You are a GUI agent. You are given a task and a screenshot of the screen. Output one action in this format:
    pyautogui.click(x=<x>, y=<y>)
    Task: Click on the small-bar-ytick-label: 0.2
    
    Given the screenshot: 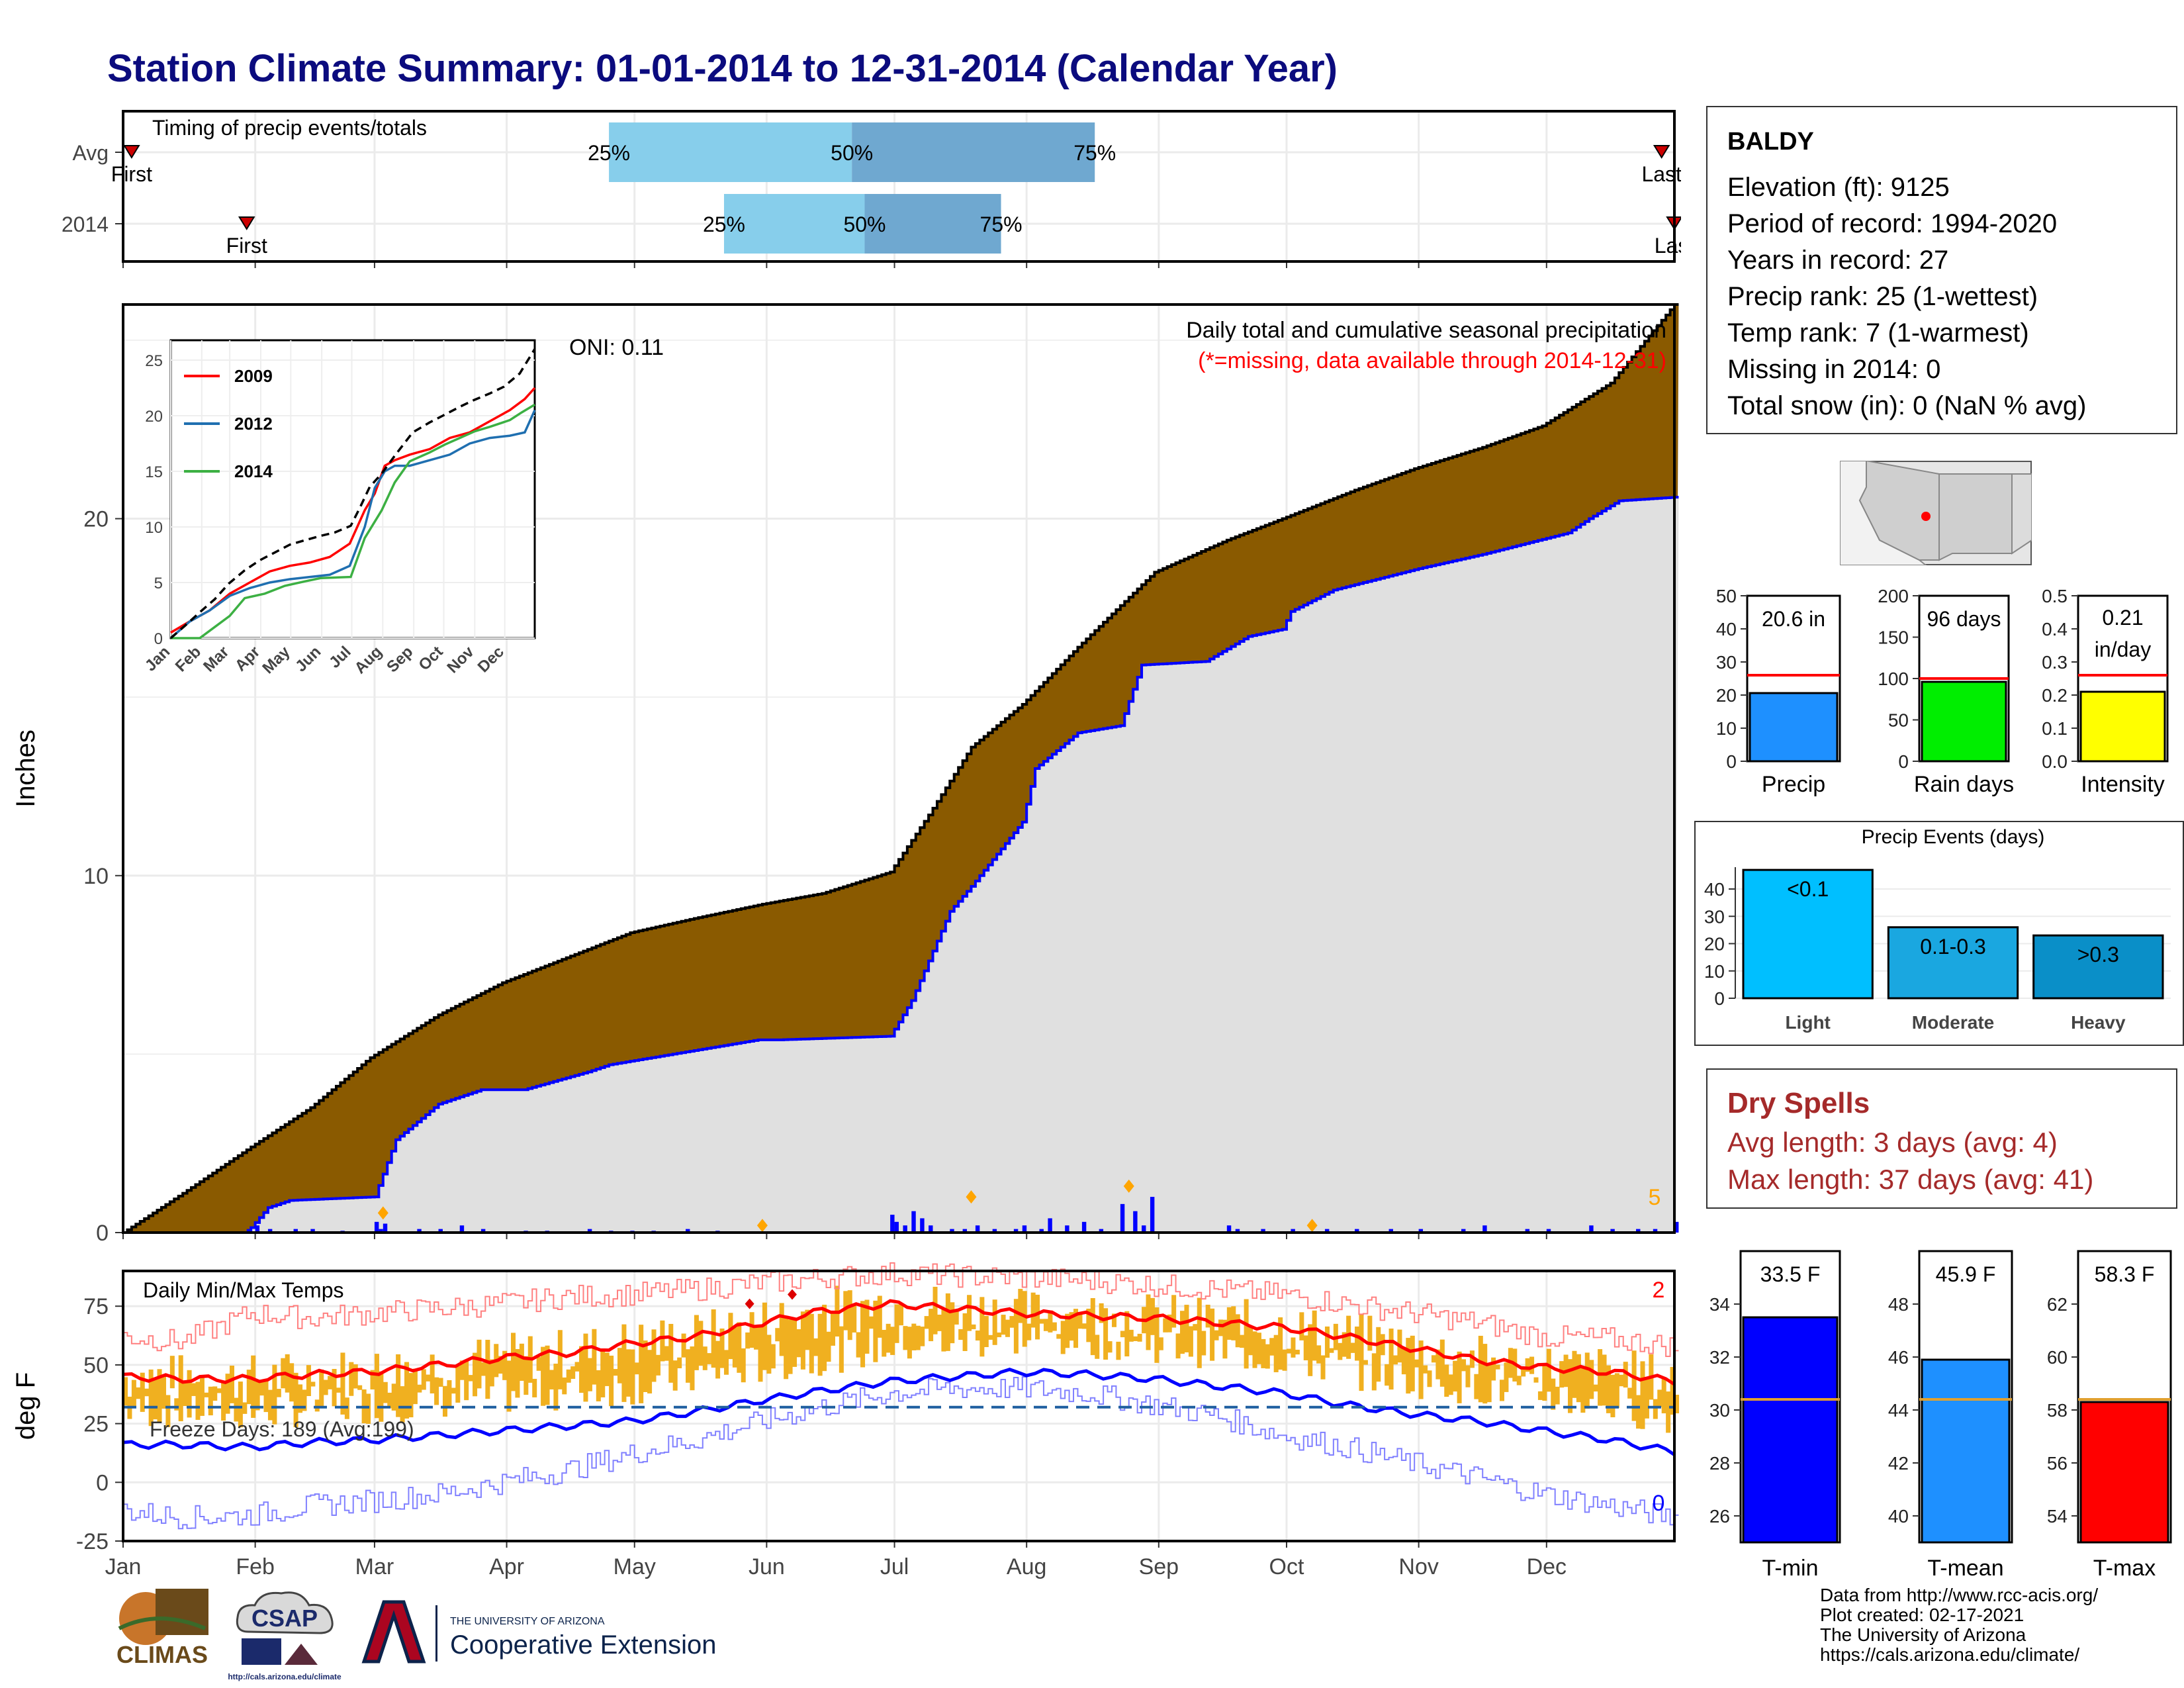 What is the action you would take?
    pyautogui.click(x=2055, y=695)
    